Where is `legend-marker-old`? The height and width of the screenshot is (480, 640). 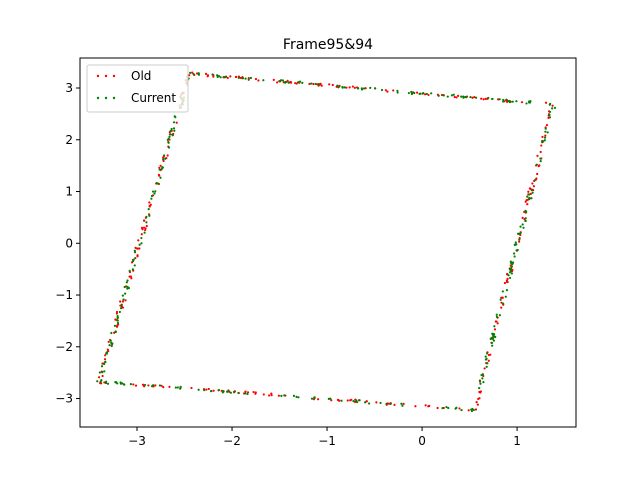 legend-marker-old is located at coordinates (106, 76).